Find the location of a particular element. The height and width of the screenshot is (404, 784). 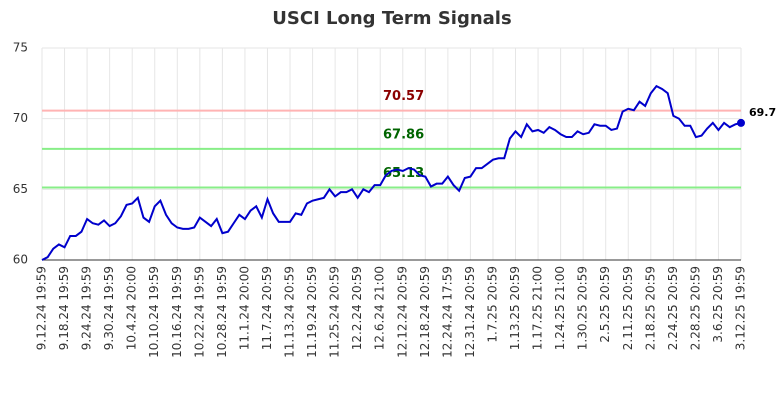

y-tick-label: 70 is located at coordinates (20, 118).